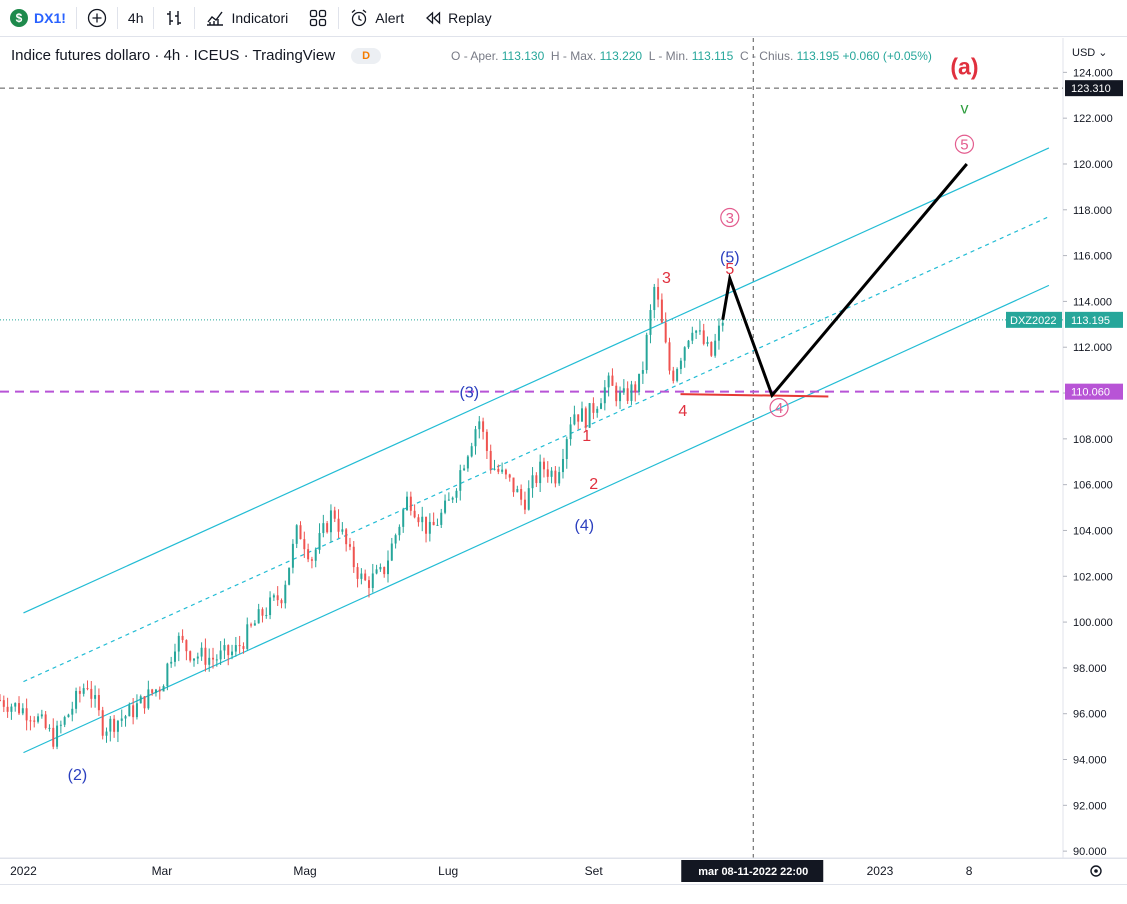 The width and height of the screenshot is (1127, 904). Describe the element at coordinates (260, 18) in the screenshot. I see `indicators-label: Indicatori` at that location.